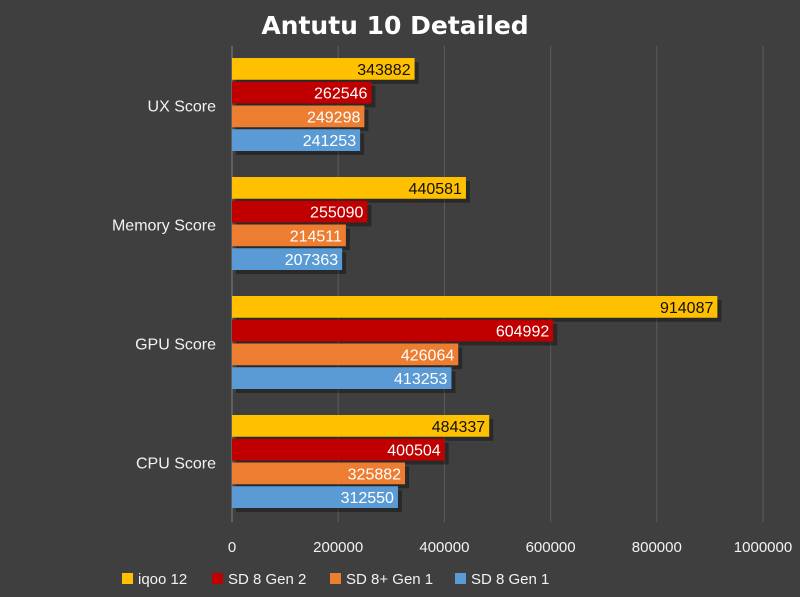  Describe the element at coordinates (444, 547) in the screenshot. I see `x-tick-label: 400000` at that location.